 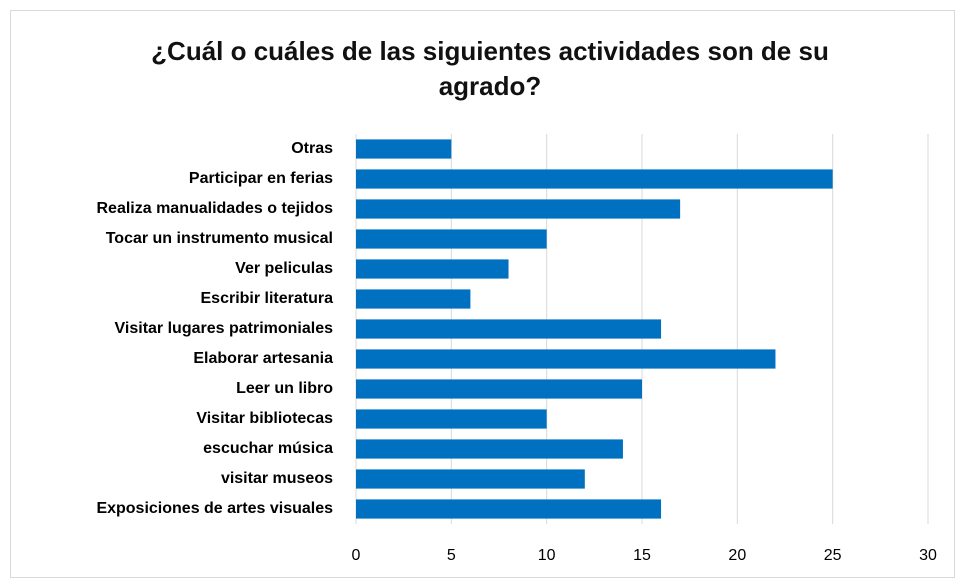 What do you see at coordinates (284, 268) in the screenshot?
I see `y-tick-label: Ver peliculas` at bounding box center [284, 268].